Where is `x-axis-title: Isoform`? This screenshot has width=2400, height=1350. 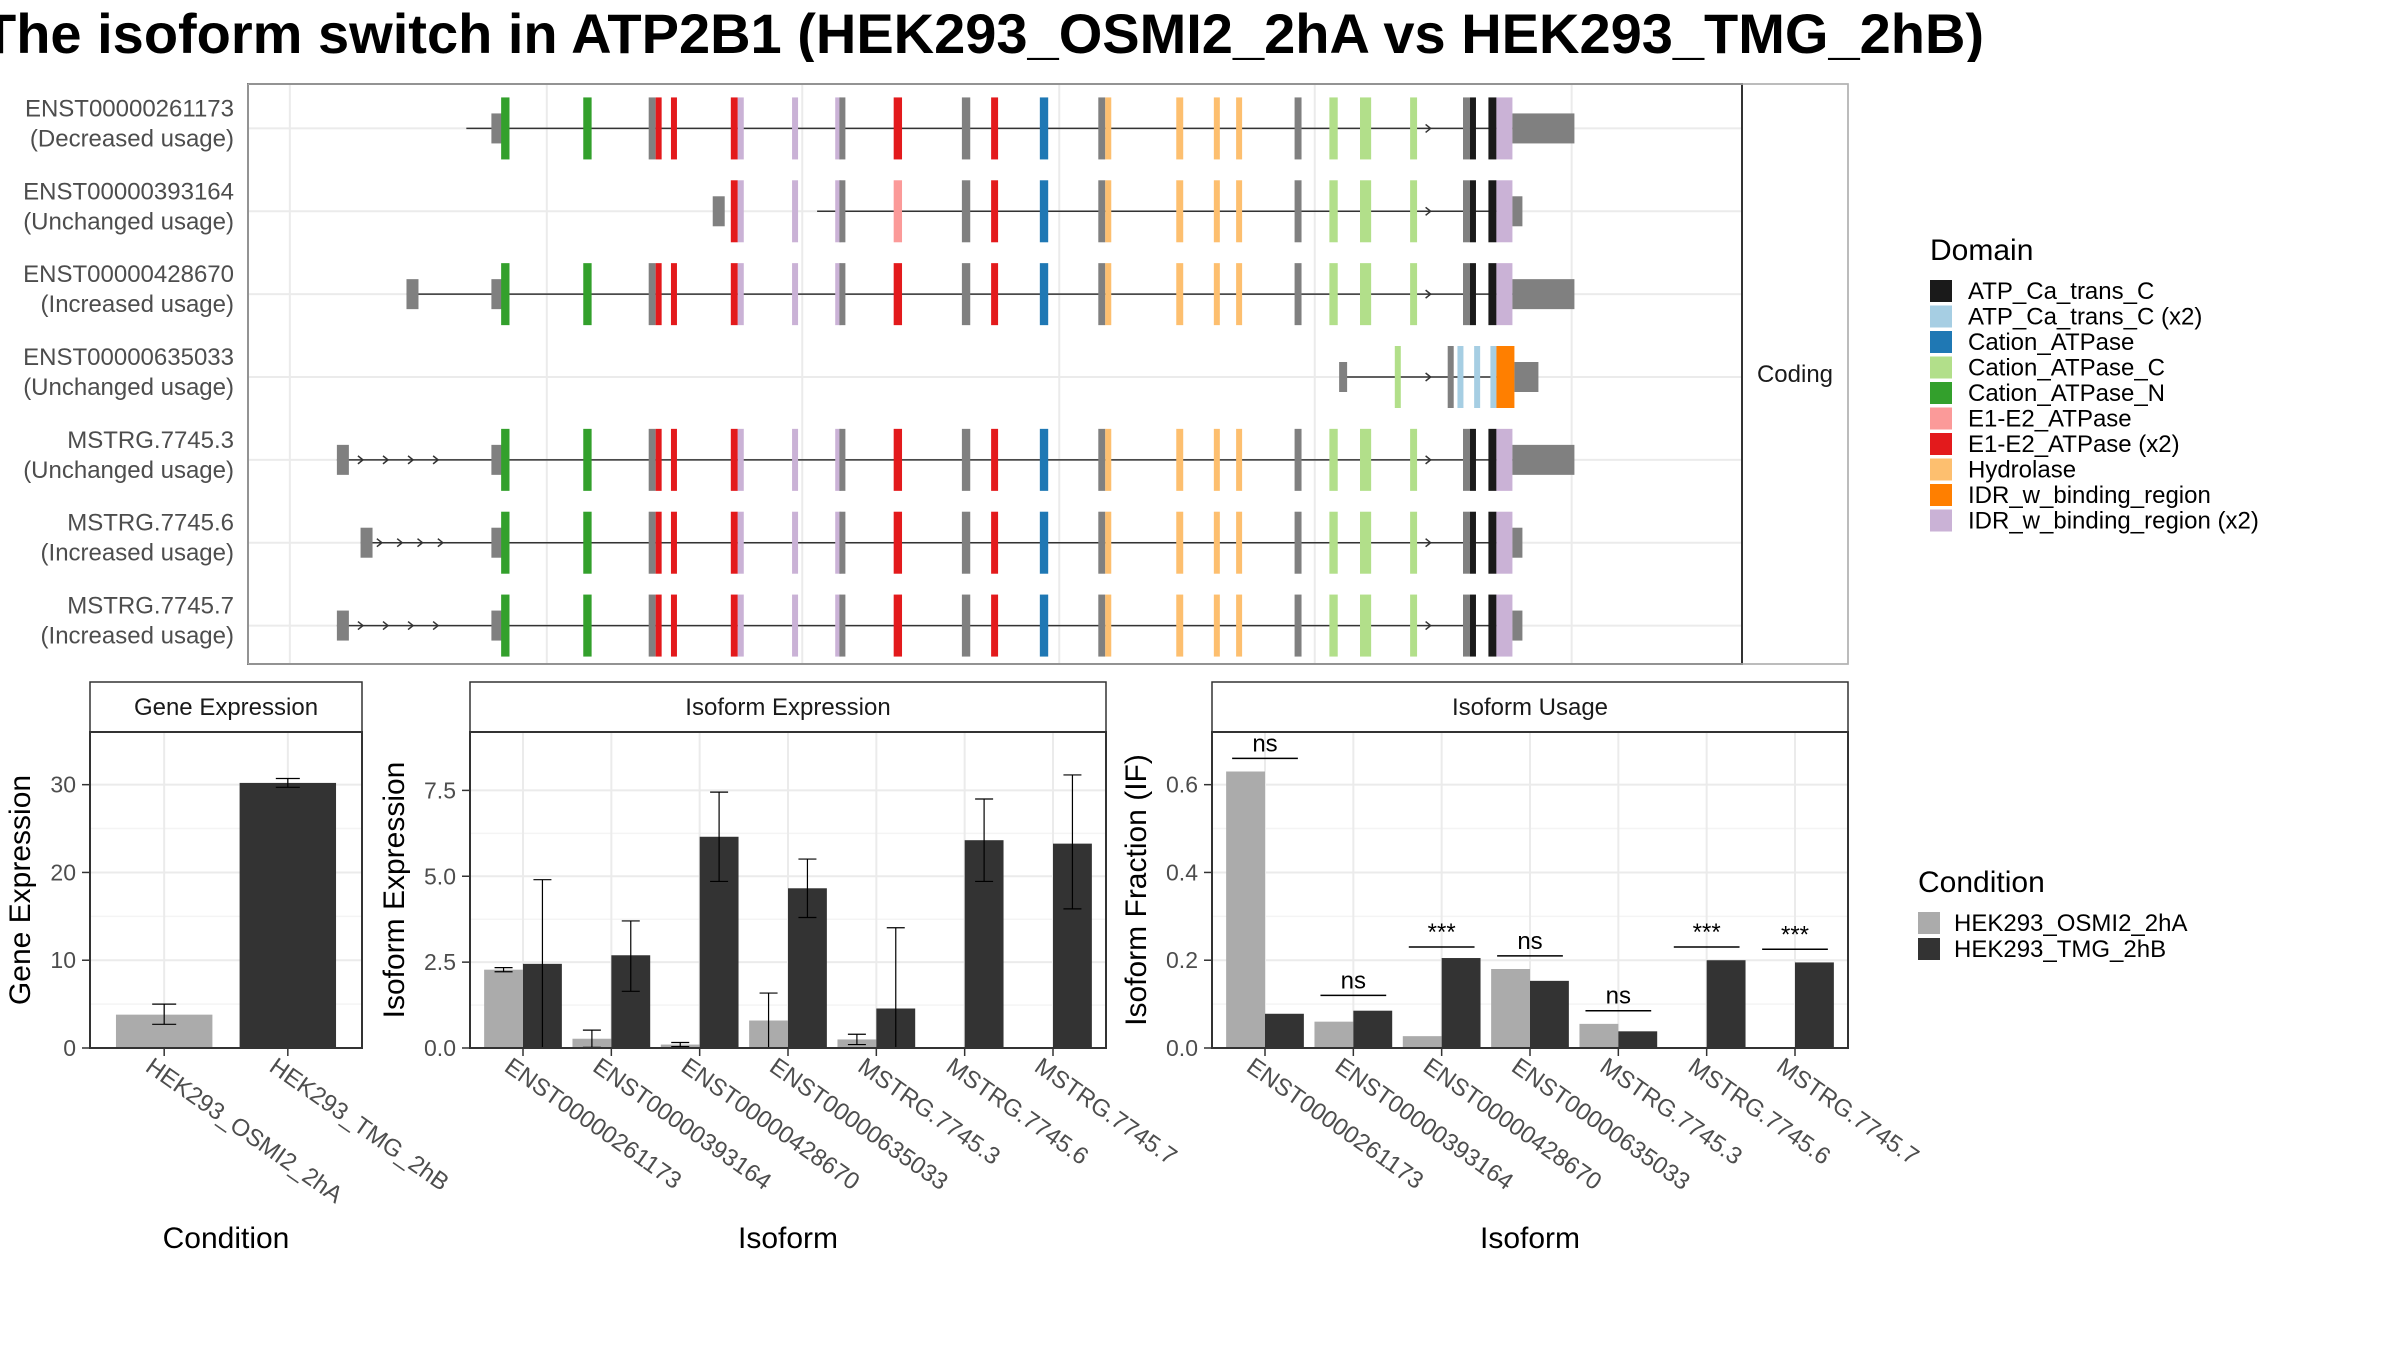 x-axis-title: Isoform is located at coordinates (1530, 1238).